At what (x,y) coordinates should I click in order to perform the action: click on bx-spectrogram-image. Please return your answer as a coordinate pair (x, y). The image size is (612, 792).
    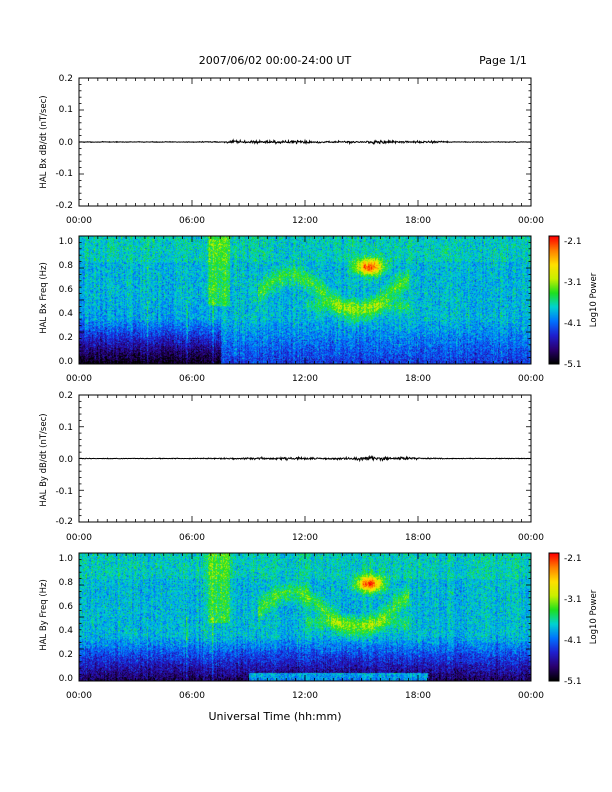
    Looking at the image, I should click on (305, 300).